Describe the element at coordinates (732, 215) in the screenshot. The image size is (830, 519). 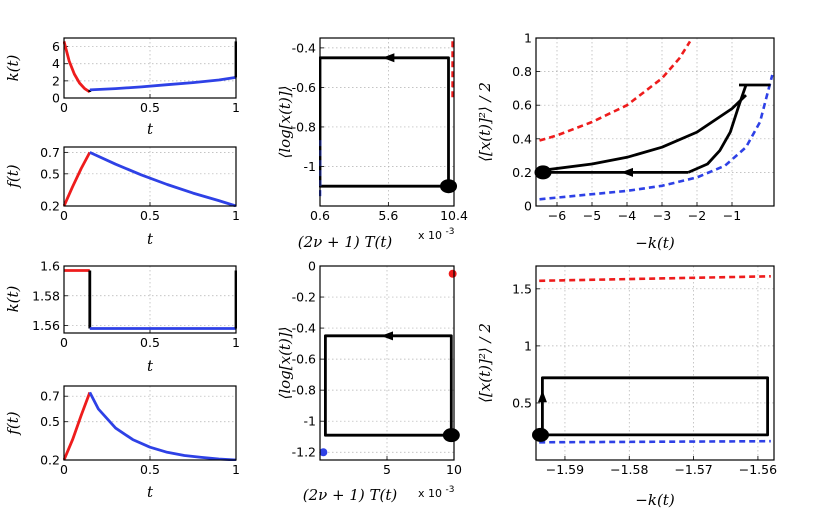
I see `x-tick-label: −1` at that location.